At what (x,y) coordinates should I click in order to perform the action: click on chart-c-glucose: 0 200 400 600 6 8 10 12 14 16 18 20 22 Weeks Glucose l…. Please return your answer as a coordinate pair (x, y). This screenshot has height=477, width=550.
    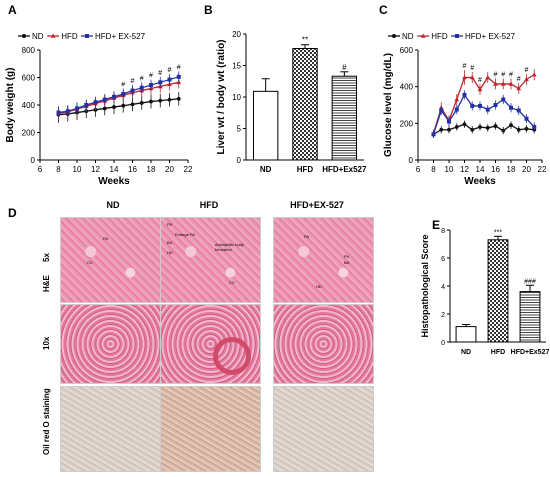
    Looking at the image, I should click on (465, 109).